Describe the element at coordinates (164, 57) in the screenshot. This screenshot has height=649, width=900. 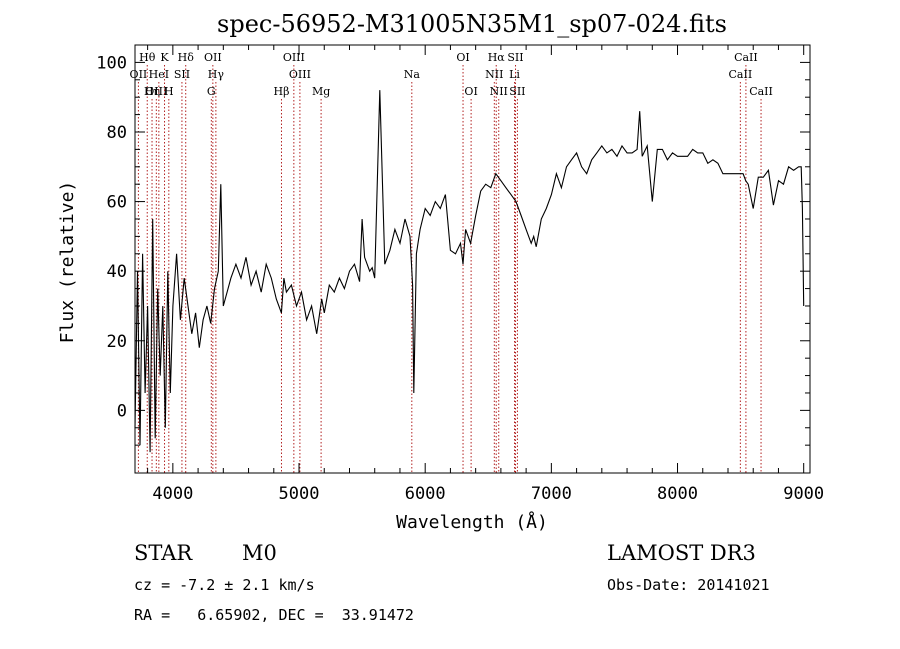
I see `line-marker-label: K` at that location.